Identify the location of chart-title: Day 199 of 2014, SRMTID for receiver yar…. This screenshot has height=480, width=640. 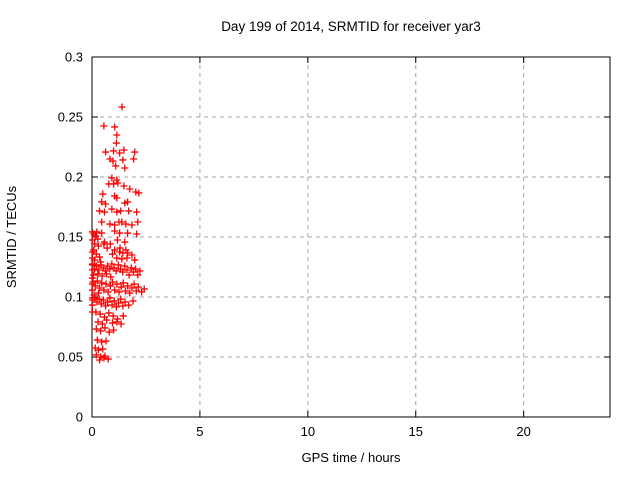
(351, 26).